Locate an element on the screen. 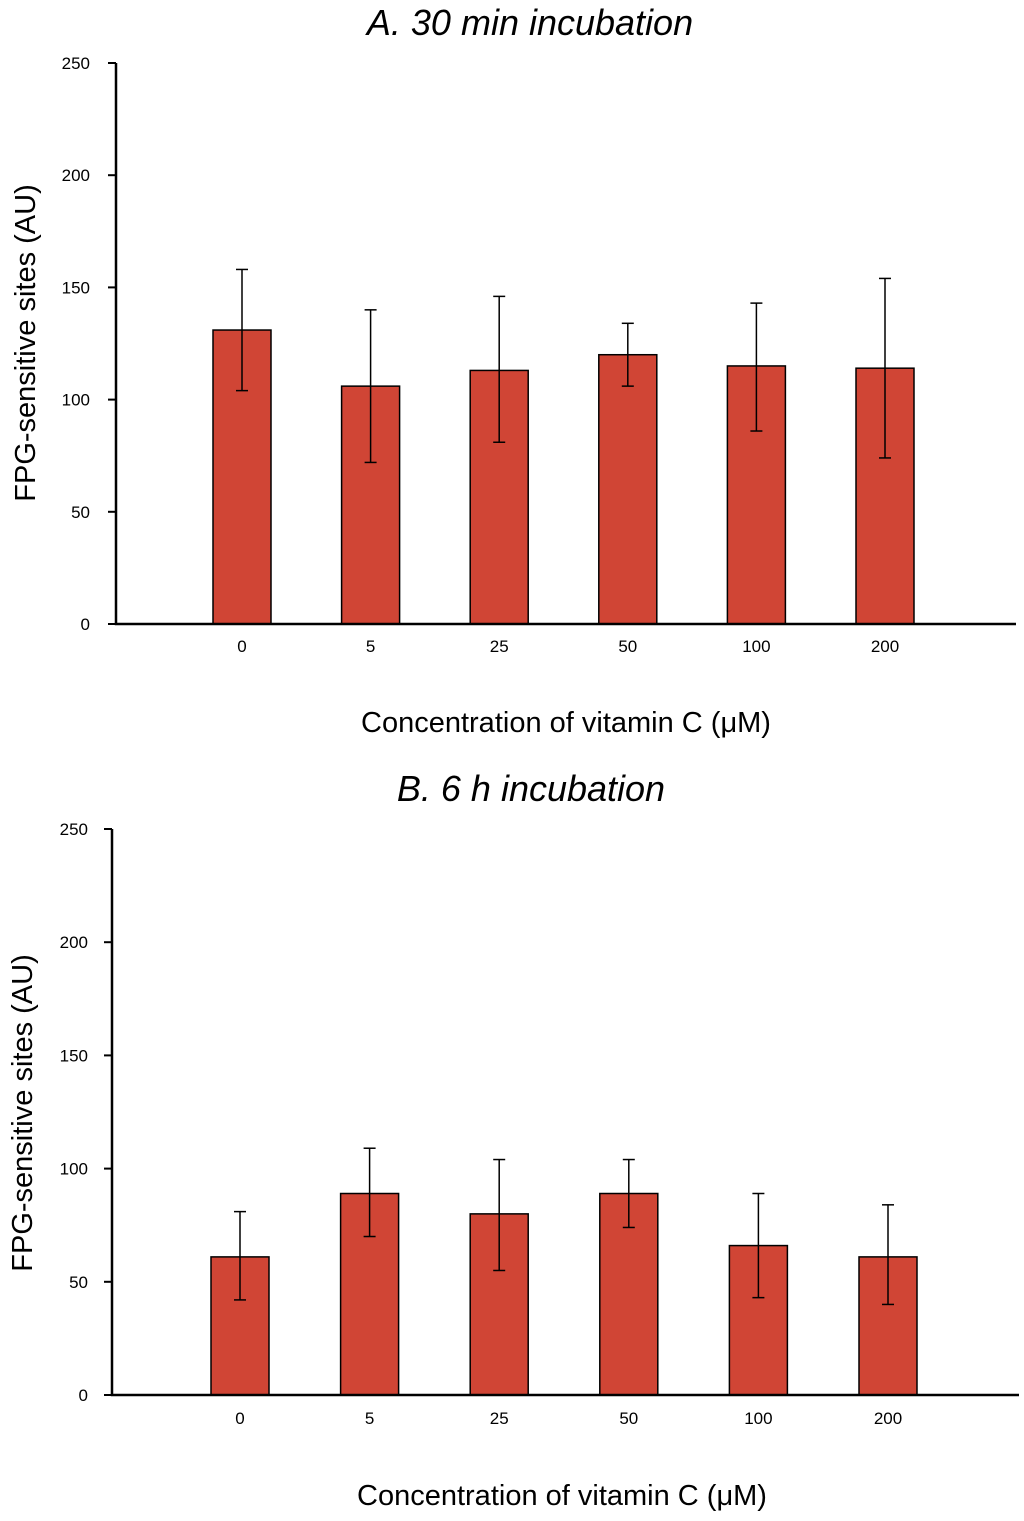 The width and height of the screenshot is (1024, 1521). bar is located at coordinates (628, 489).